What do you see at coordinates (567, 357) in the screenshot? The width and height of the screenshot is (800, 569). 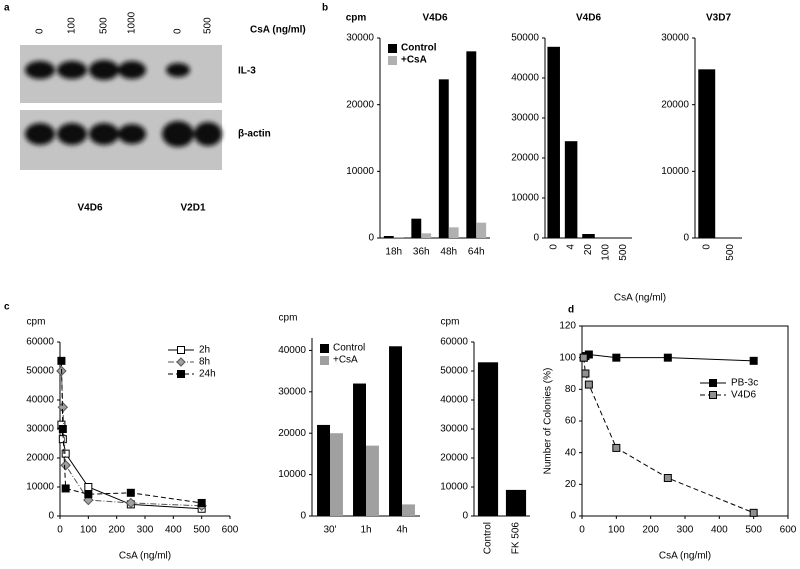 I see `y-tick-label: 100` at bounding box center [567, 357].